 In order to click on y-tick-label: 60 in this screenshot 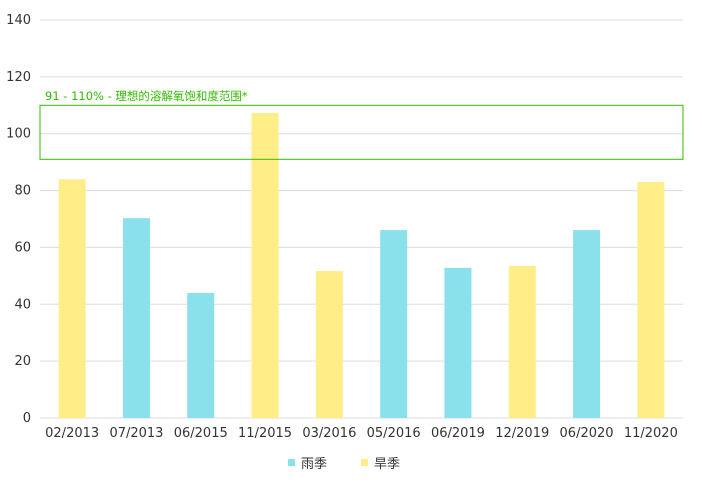, I will do `click(22, 247)`.